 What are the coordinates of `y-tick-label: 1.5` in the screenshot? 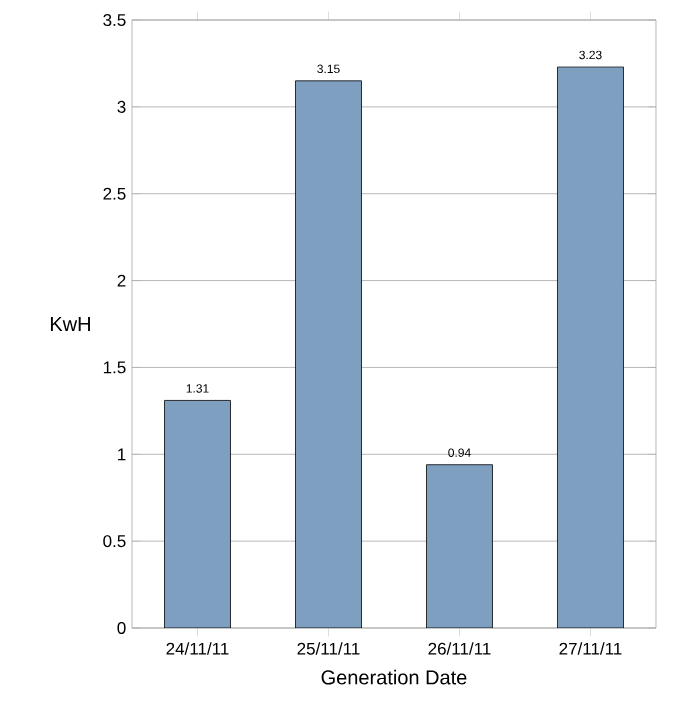 It's located at (114, 367).